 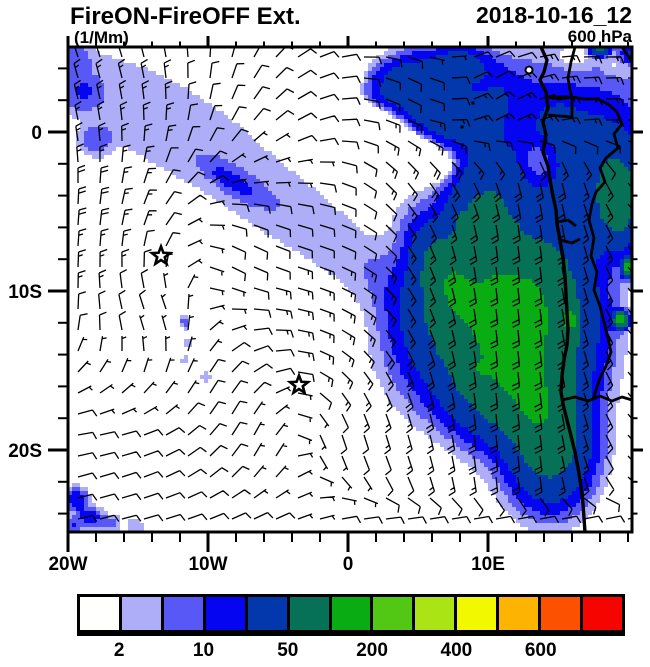 I want to click on plot-units-label: (1/Mm), so click(x=101, y=37).